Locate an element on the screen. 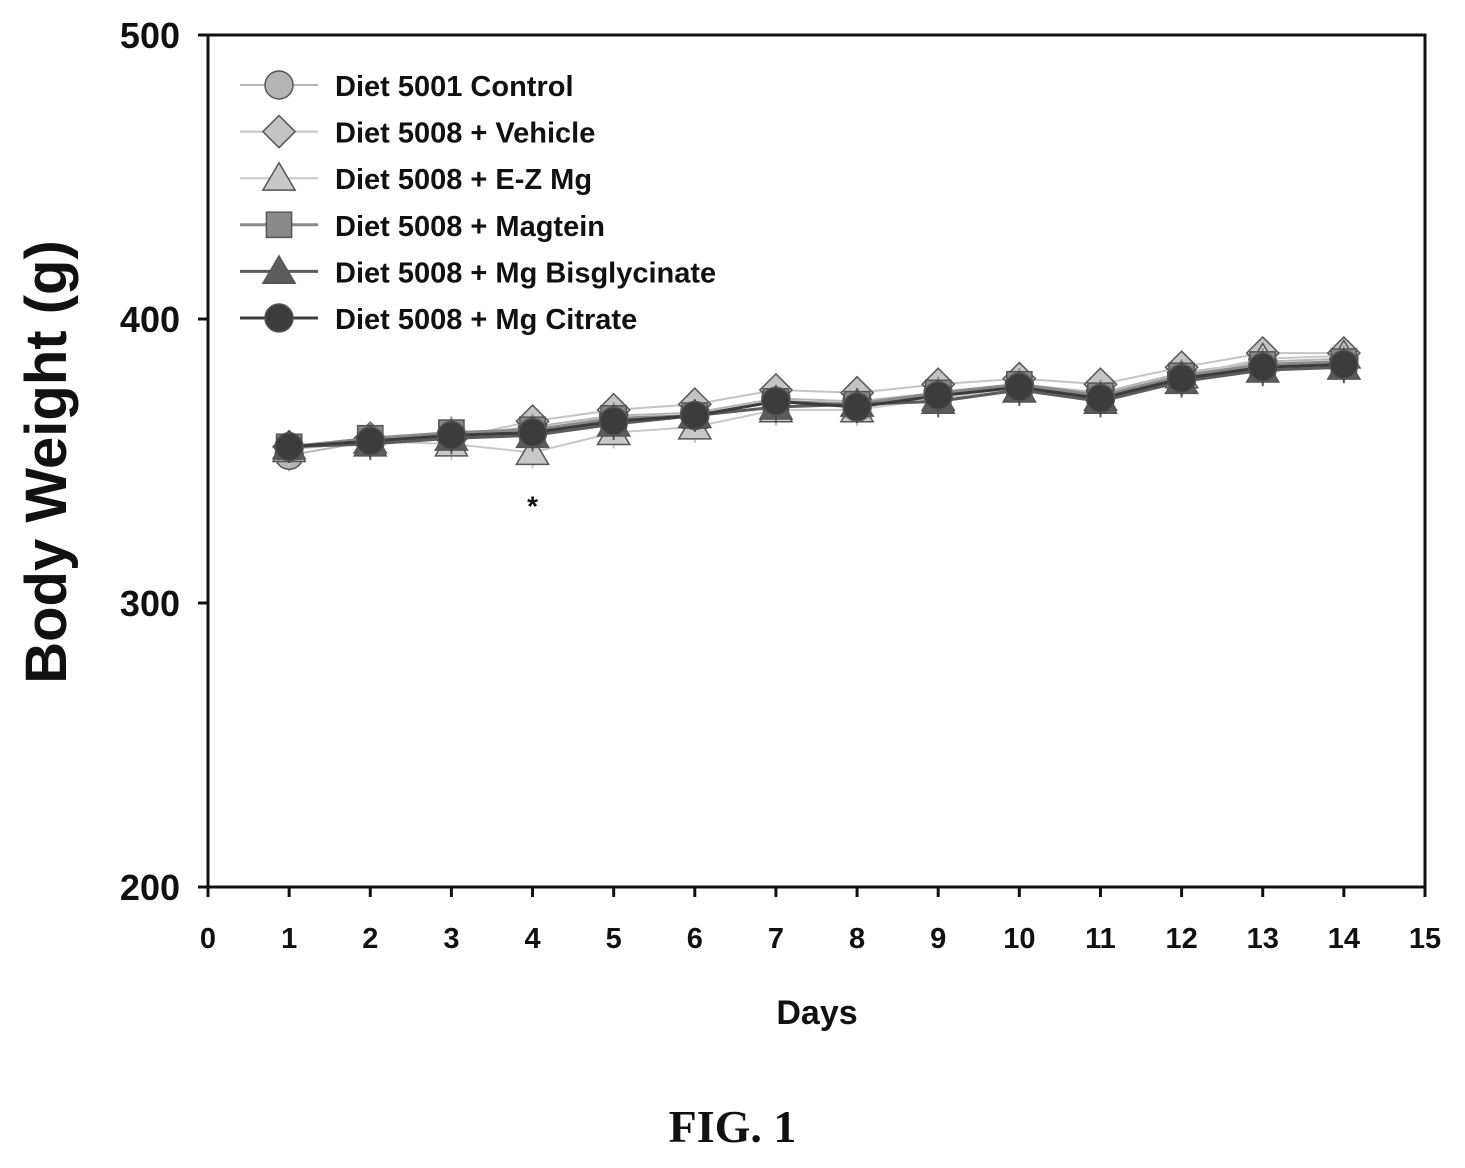  x-tick-label: 4 is located at coordinates (532, 939).